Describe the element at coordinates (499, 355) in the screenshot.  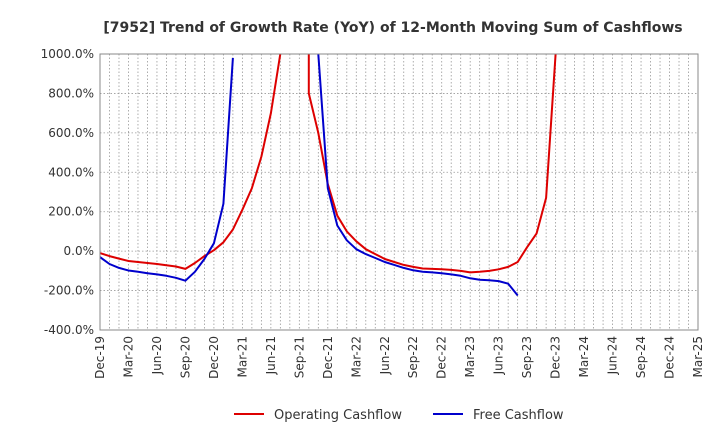
I see `x-tick-label: Jun-23` at that location.